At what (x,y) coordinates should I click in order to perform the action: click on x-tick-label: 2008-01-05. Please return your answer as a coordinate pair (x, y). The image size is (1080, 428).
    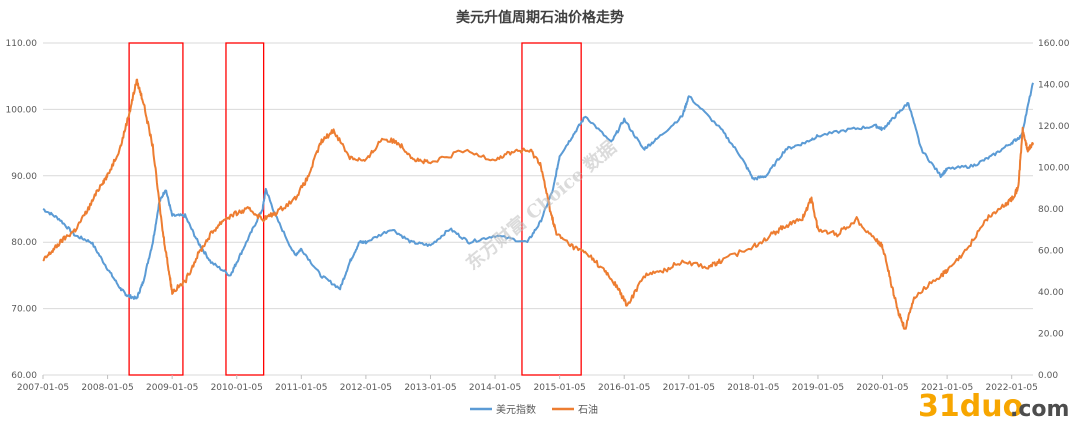
    Looking at the image, I should click on (107, 388).